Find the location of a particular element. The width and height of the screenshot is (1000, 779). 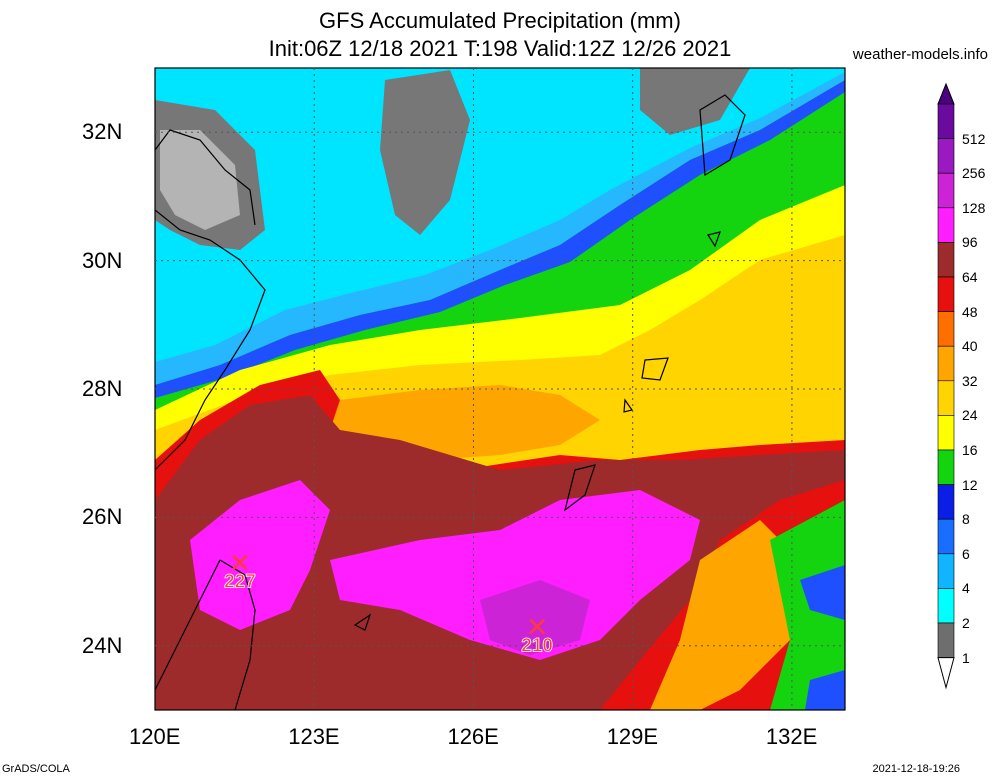

colorbar-label: 24 is located at coordinates (970, 415).